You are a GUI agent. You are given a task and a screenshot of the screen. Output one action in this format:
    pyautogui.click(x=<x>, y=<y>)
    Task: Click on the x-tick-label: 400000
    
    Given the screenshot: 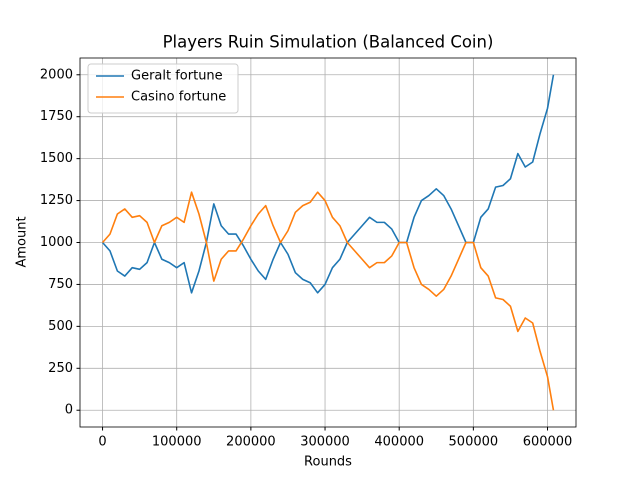 What is the action you would take?
    pyautogui.click(x=399, y=442)
    